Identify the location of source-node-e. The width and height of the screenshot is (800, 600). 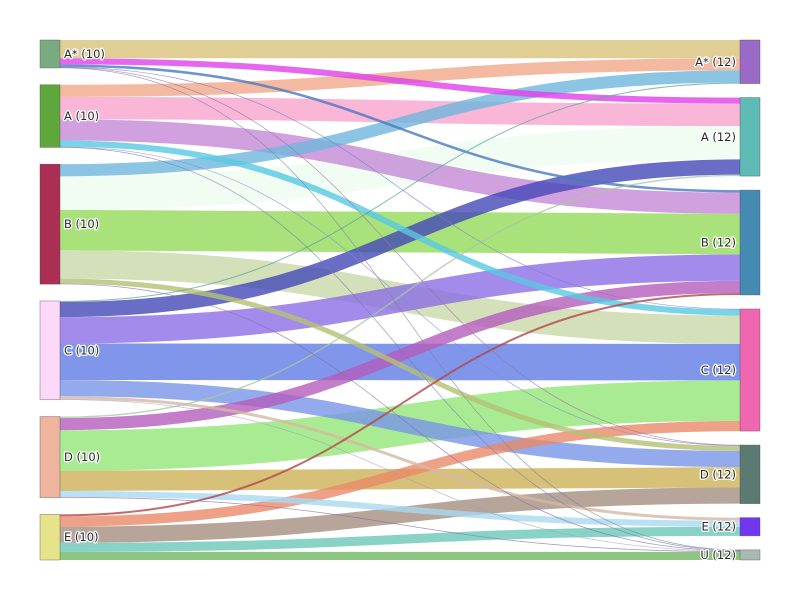
(50, 537).